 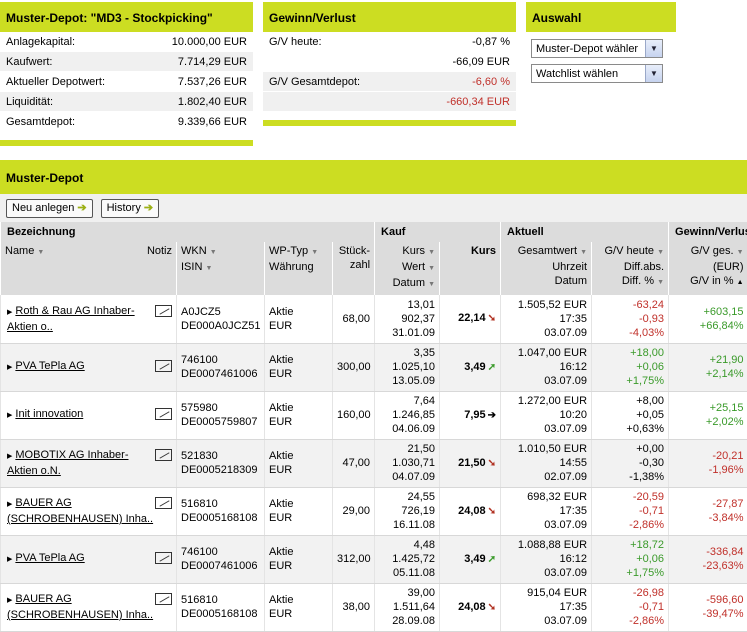 What do you see at coordinates (492, 607) in the screenshot?
I see `trend-down-icon: ➘` at bounding box center [492, 607].